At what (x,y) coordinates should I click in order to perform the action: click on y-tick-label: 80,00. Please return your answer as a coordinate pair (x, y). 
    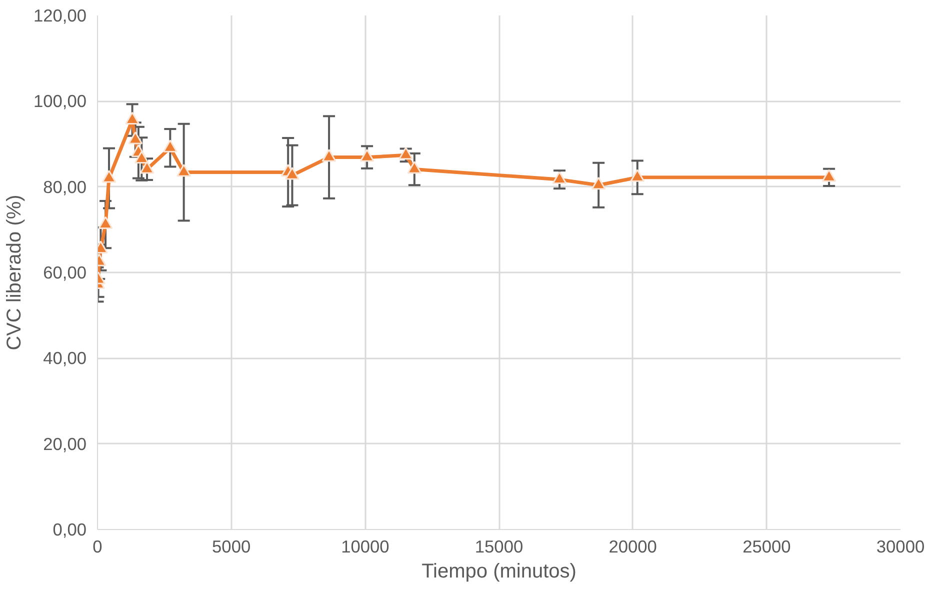
    Looking at the image, I should click on (65, 186).